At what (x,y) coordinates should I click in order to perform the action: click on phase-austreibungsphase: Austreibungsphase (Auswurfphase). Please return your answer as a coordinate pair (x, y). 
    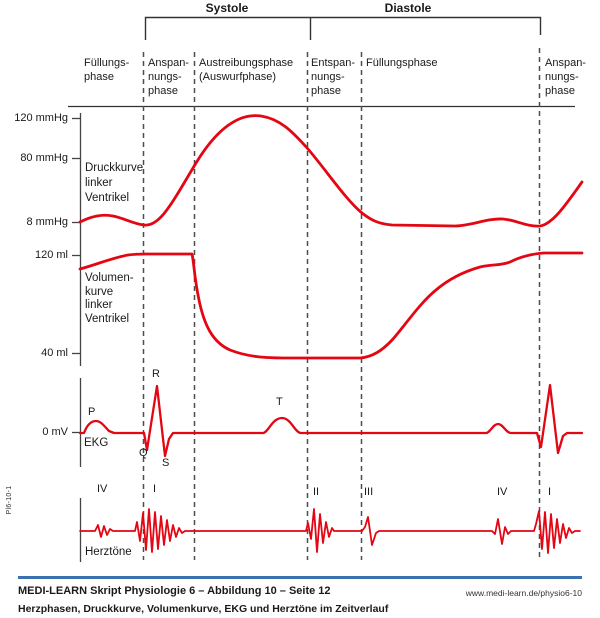
    Looking at the image, I should click on (246, 70).